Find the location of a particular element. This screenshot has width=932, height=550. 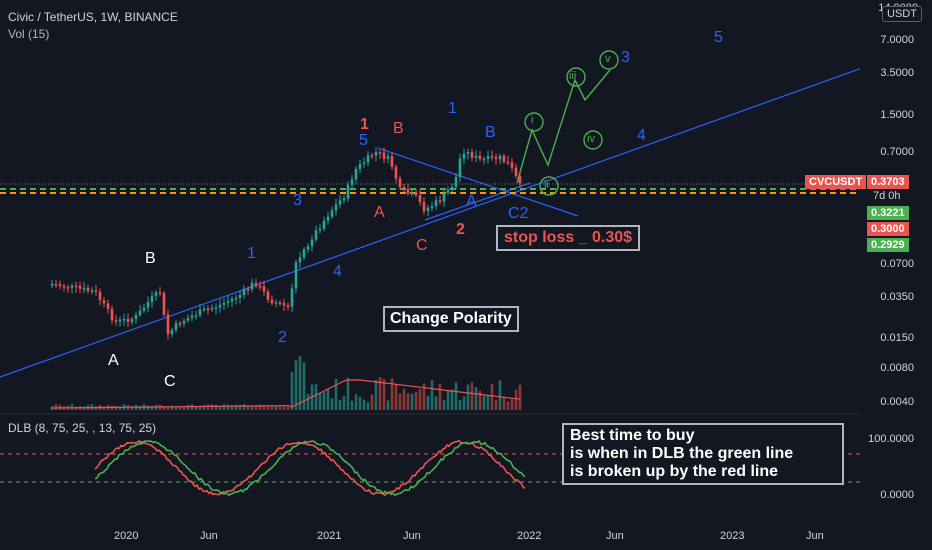

currency-button: USDT is located at coordinates (902, 14).